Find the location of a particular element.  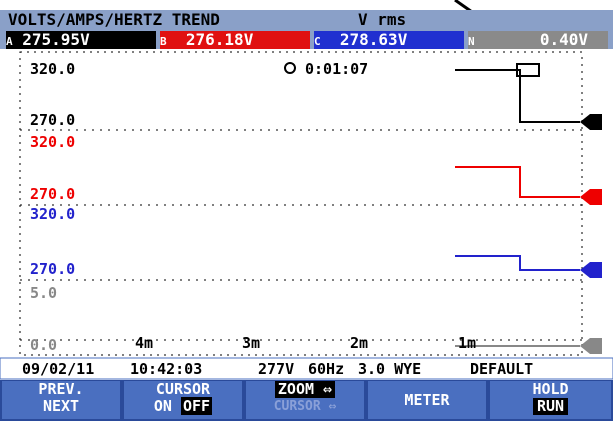

title: VOLTS/AMPS/HERTZ TREND is located at coordinates (114, 19).